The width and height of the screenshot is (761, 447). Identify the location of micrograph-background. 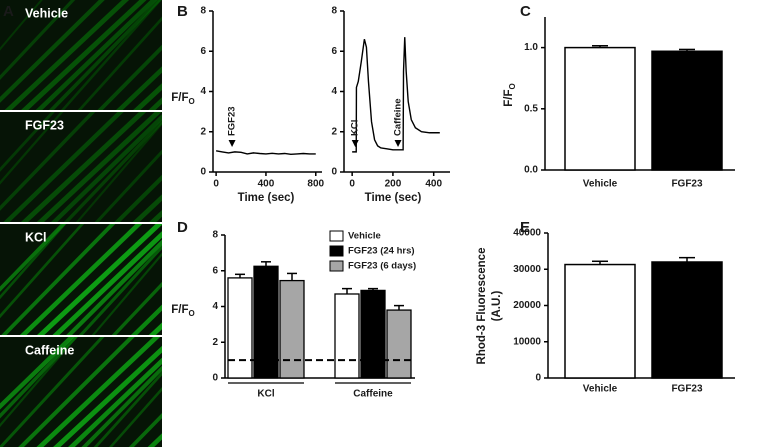
(81, 167).